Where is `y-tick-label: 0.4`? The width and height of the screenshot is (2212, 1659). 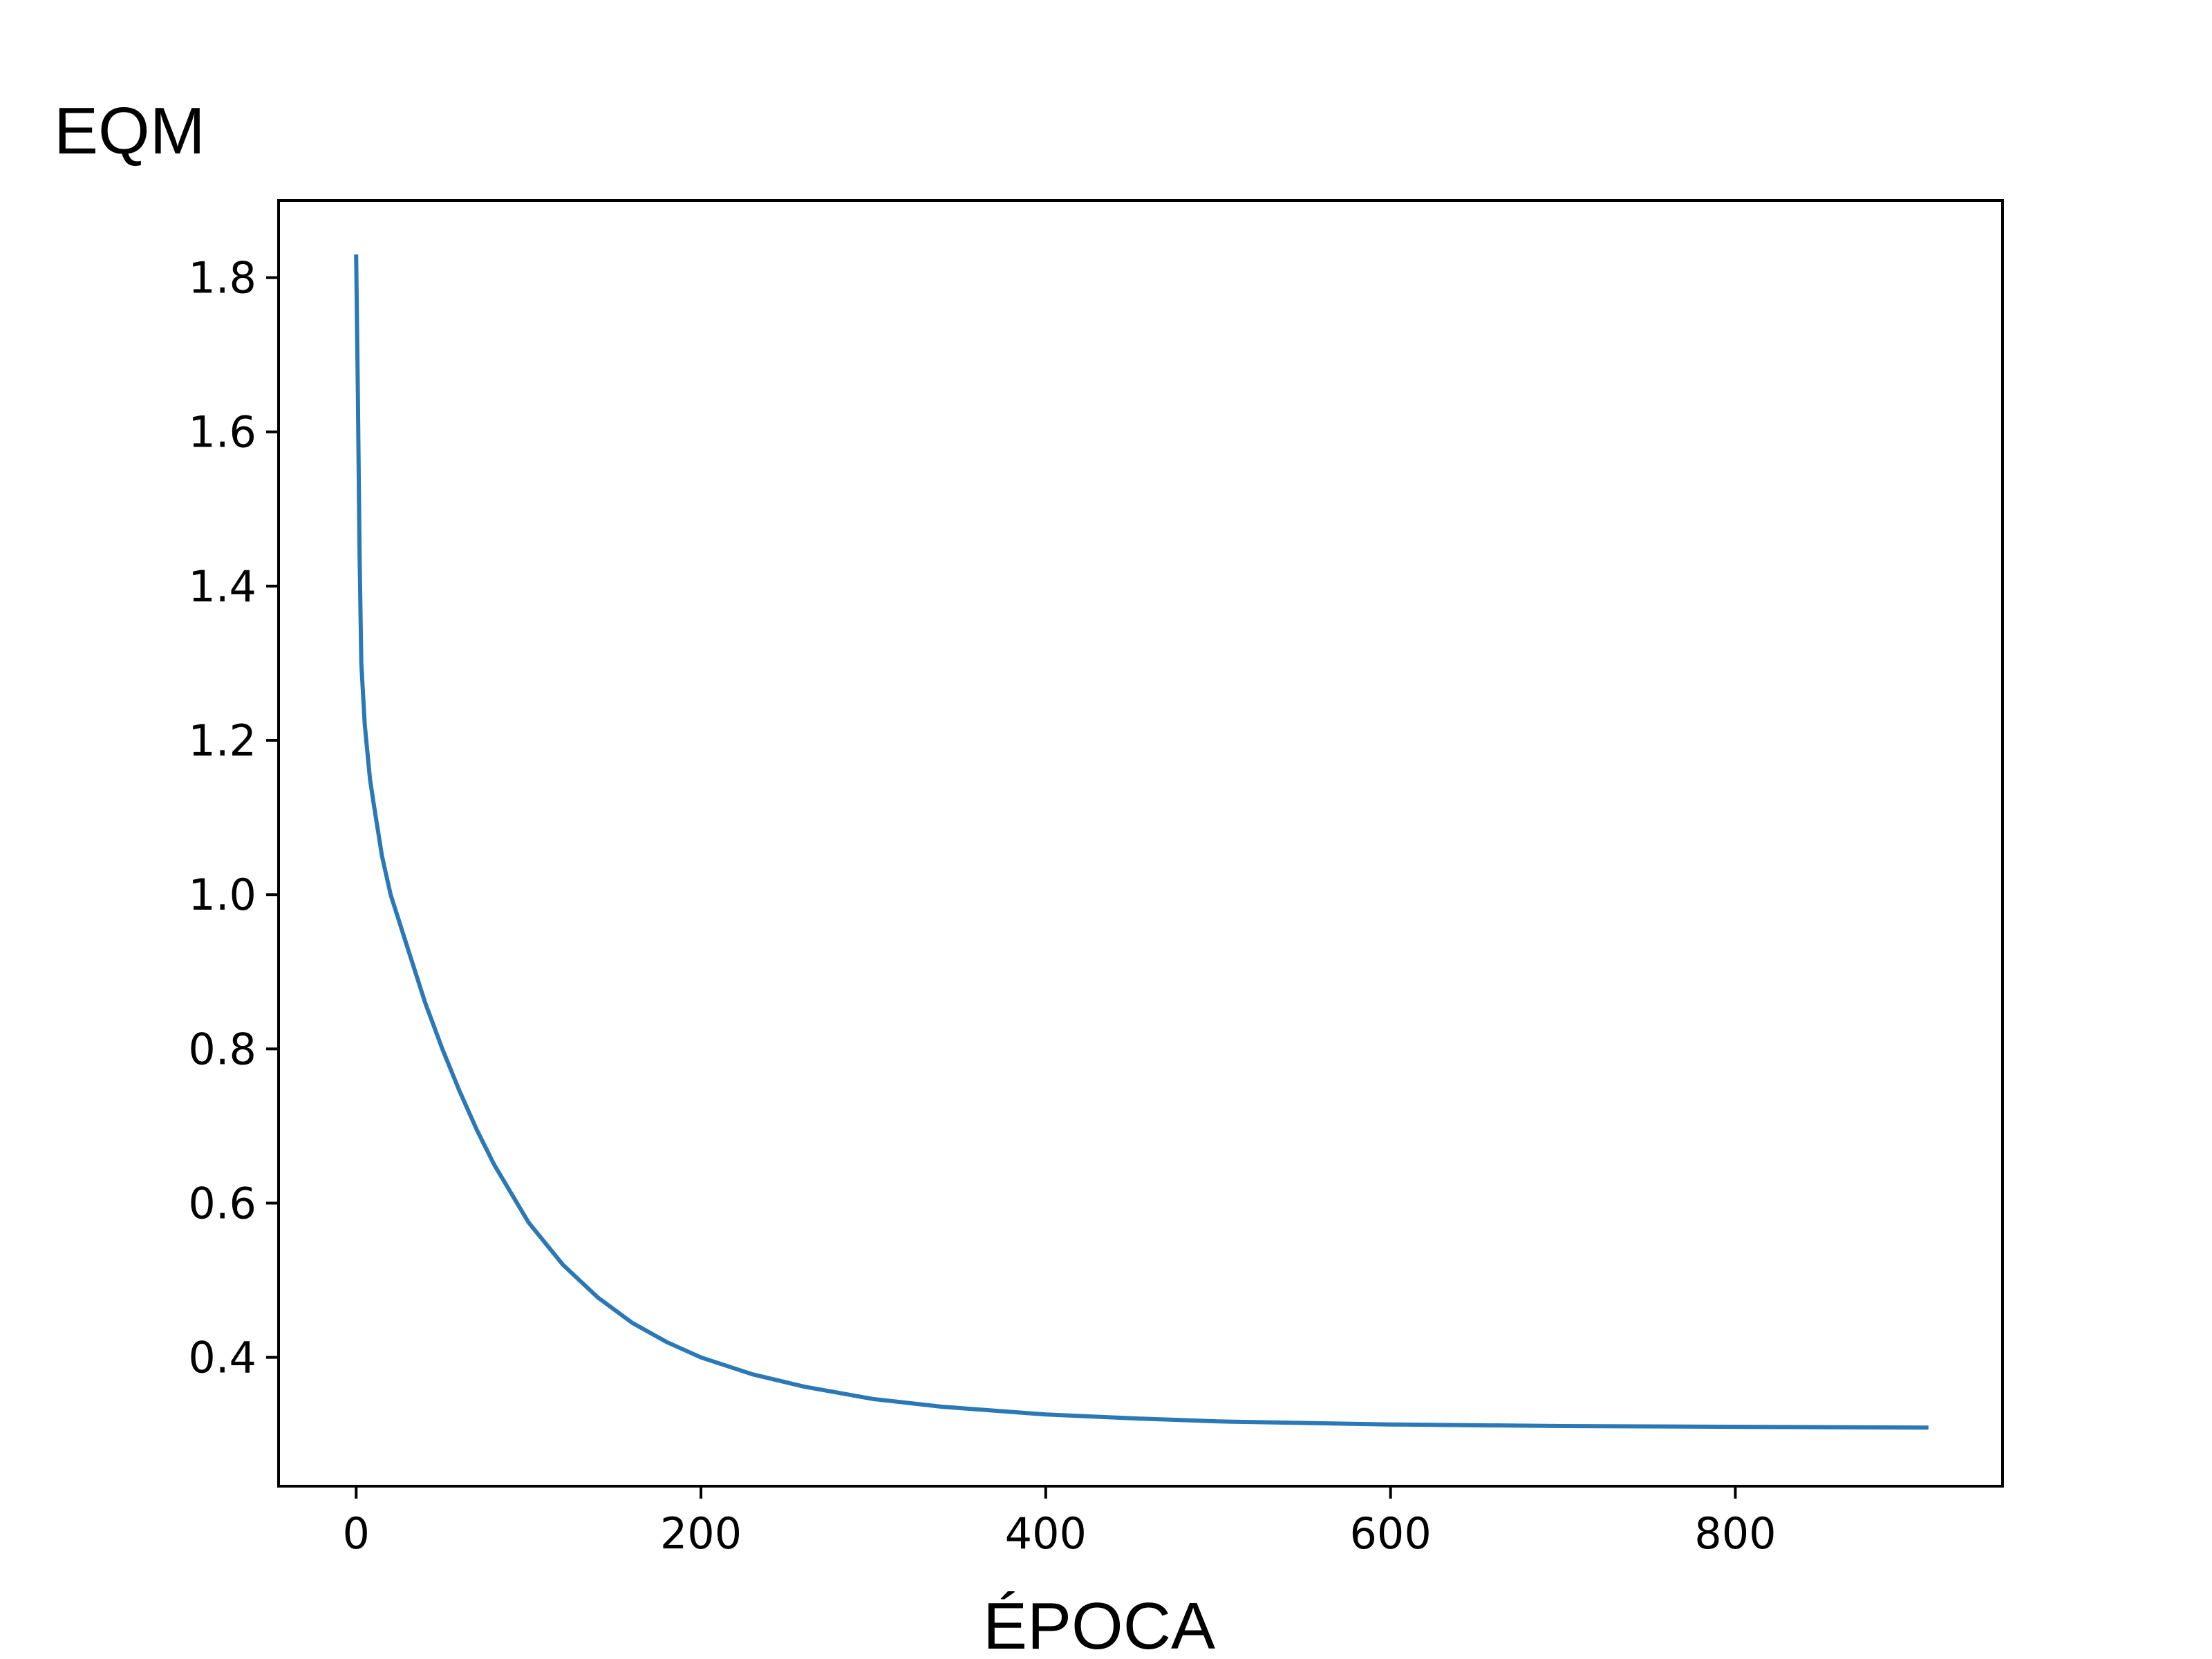 y-tick-label: 0.4 is located at coordinates (222, 1358).